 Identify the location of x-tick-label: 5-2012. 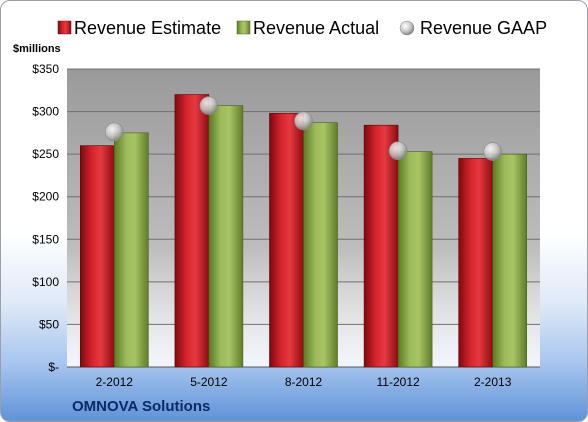
(209, 382).